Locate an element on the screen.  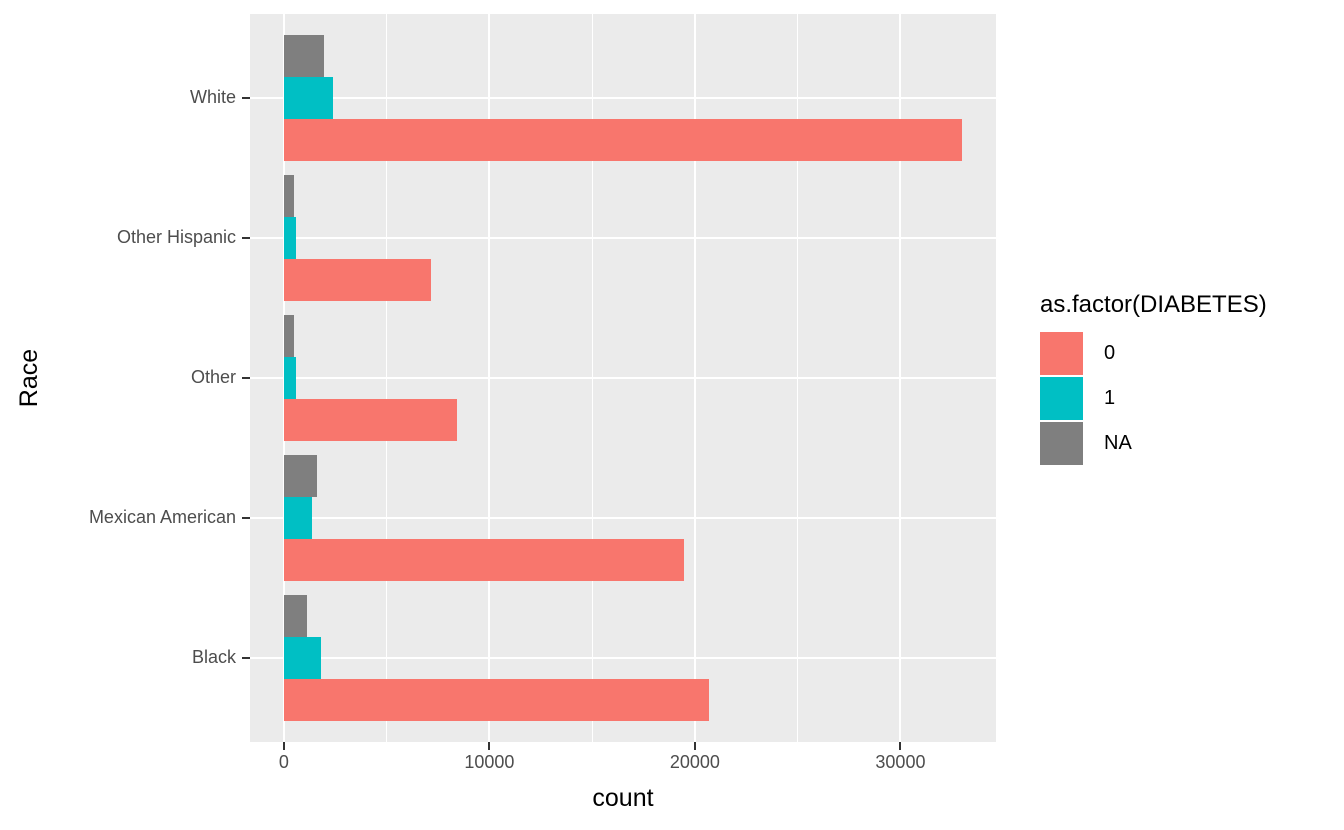
legend: as.factor(DIABETES) 0 1 NA is located at coordinates (1190, 379).